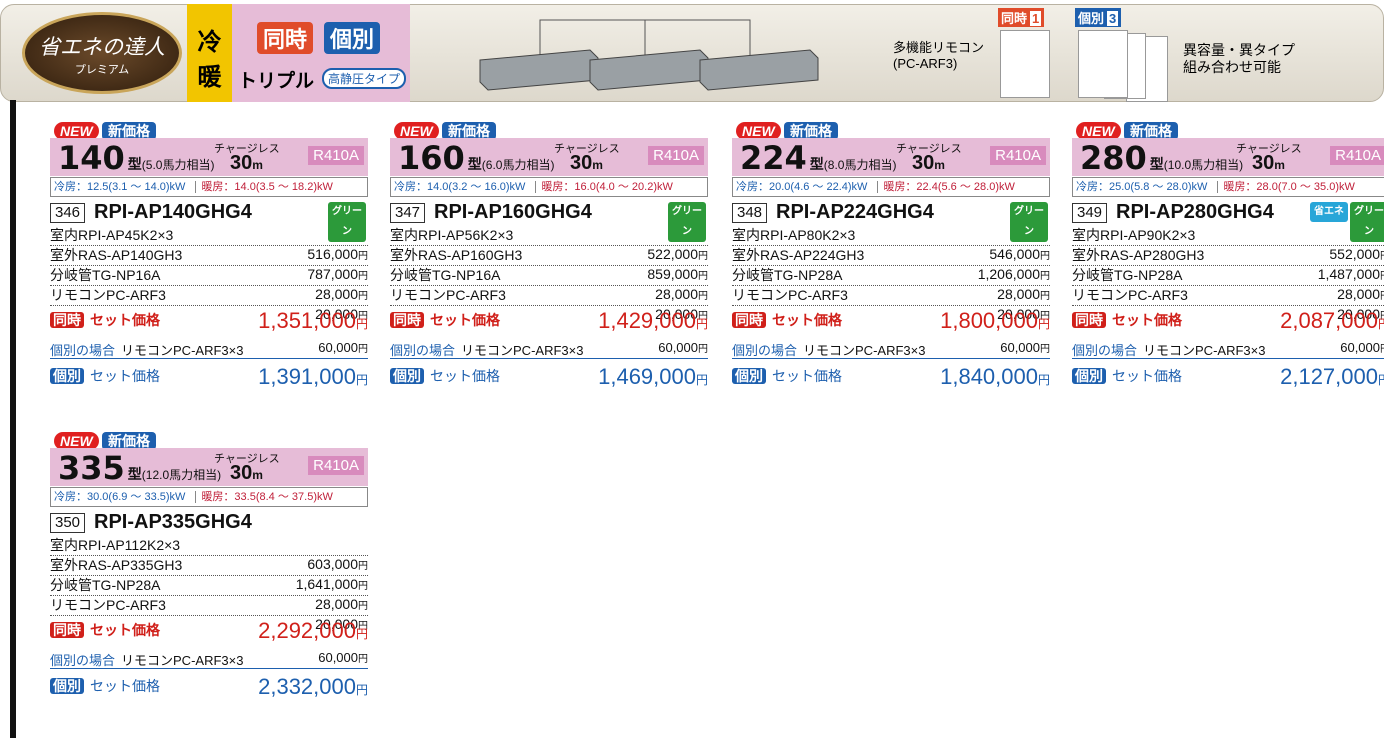 This screenshot has height=738, width=1384. What do you see at coordinates (313, 321) in the screenshot?
I see `simul-price: 1,351,000円` at bounding box center [313, 321].